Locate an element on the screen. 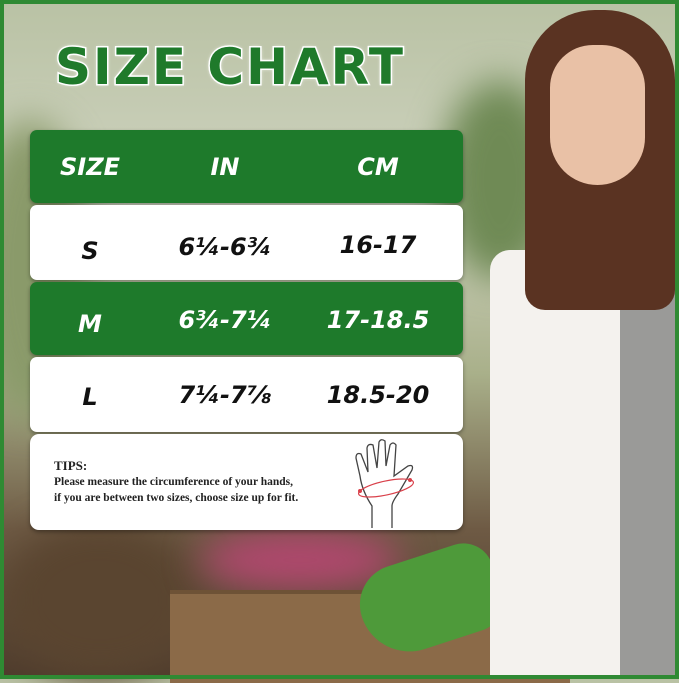  header-size: SIZE is located at coordinates (90, 166).